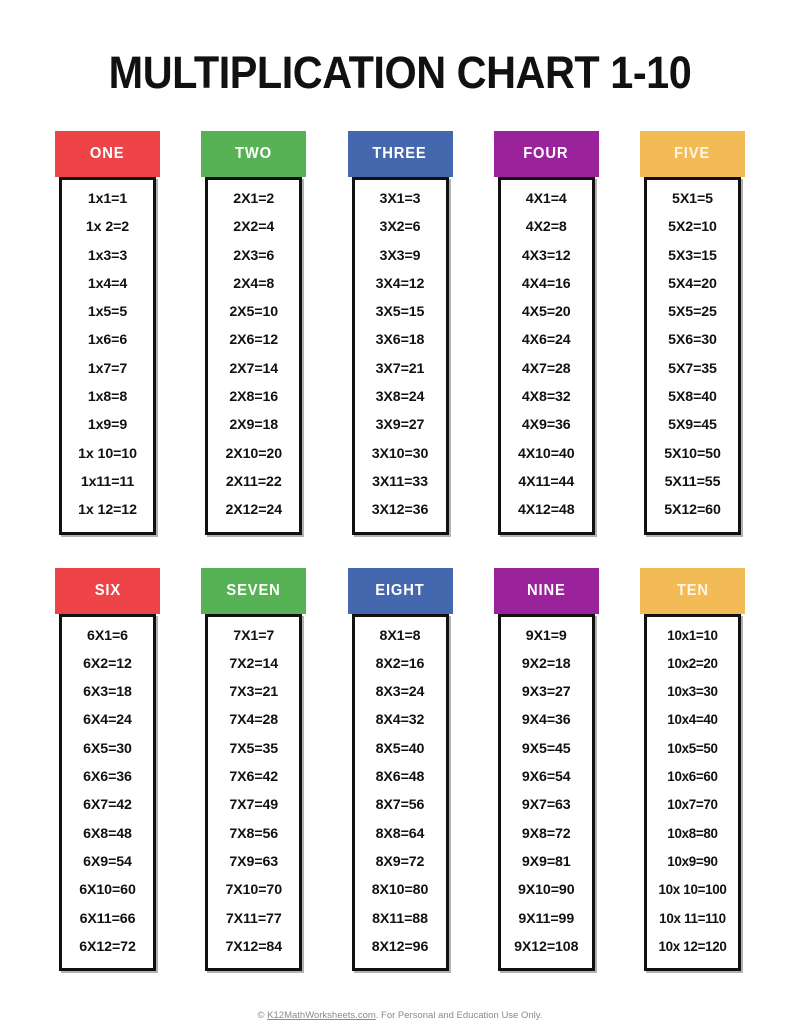 The image size is (800, 1035). What do you see at coordinates (107, 397) in the screenshot?
I see `table-row: 1x8=8` at bounding box center [107, 397].